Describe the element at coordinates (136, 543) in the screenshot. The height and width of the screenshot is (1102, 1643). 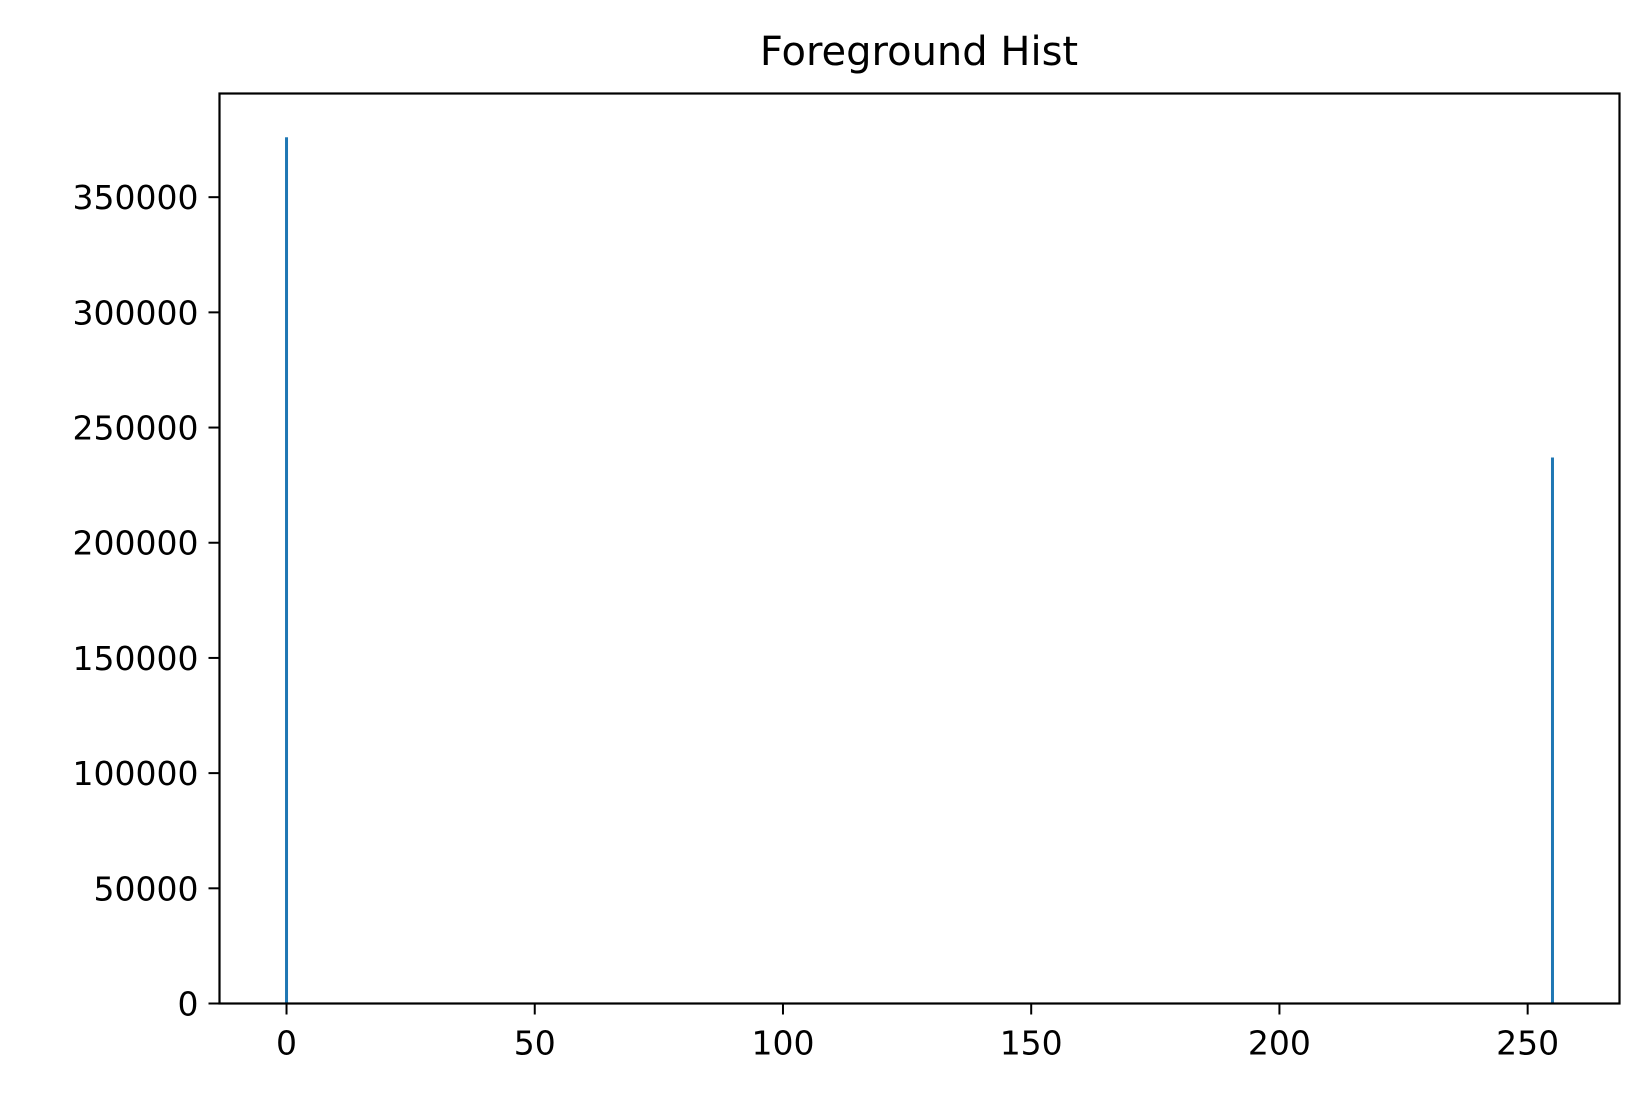
I see `y-tick-label: 200000` at that location.